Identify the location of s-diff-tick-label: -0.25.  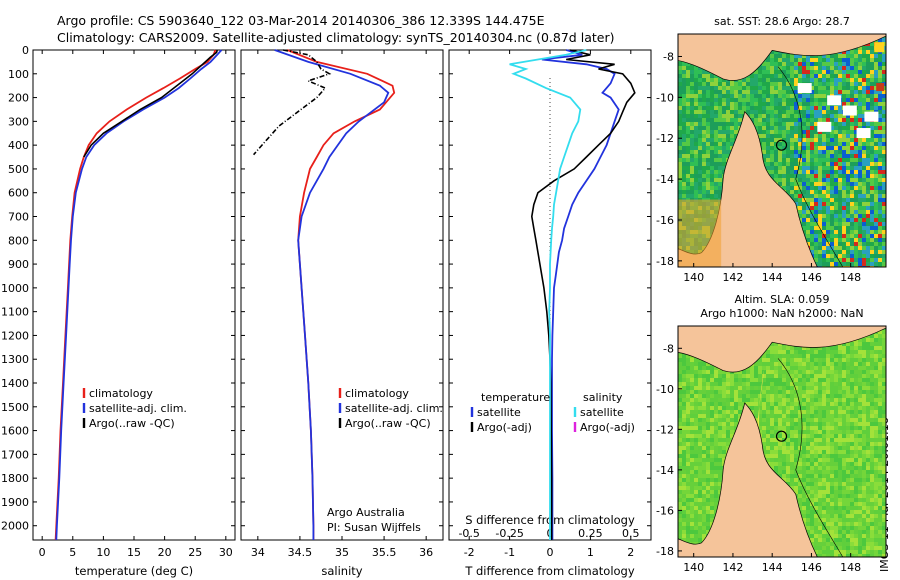
(509, 533).